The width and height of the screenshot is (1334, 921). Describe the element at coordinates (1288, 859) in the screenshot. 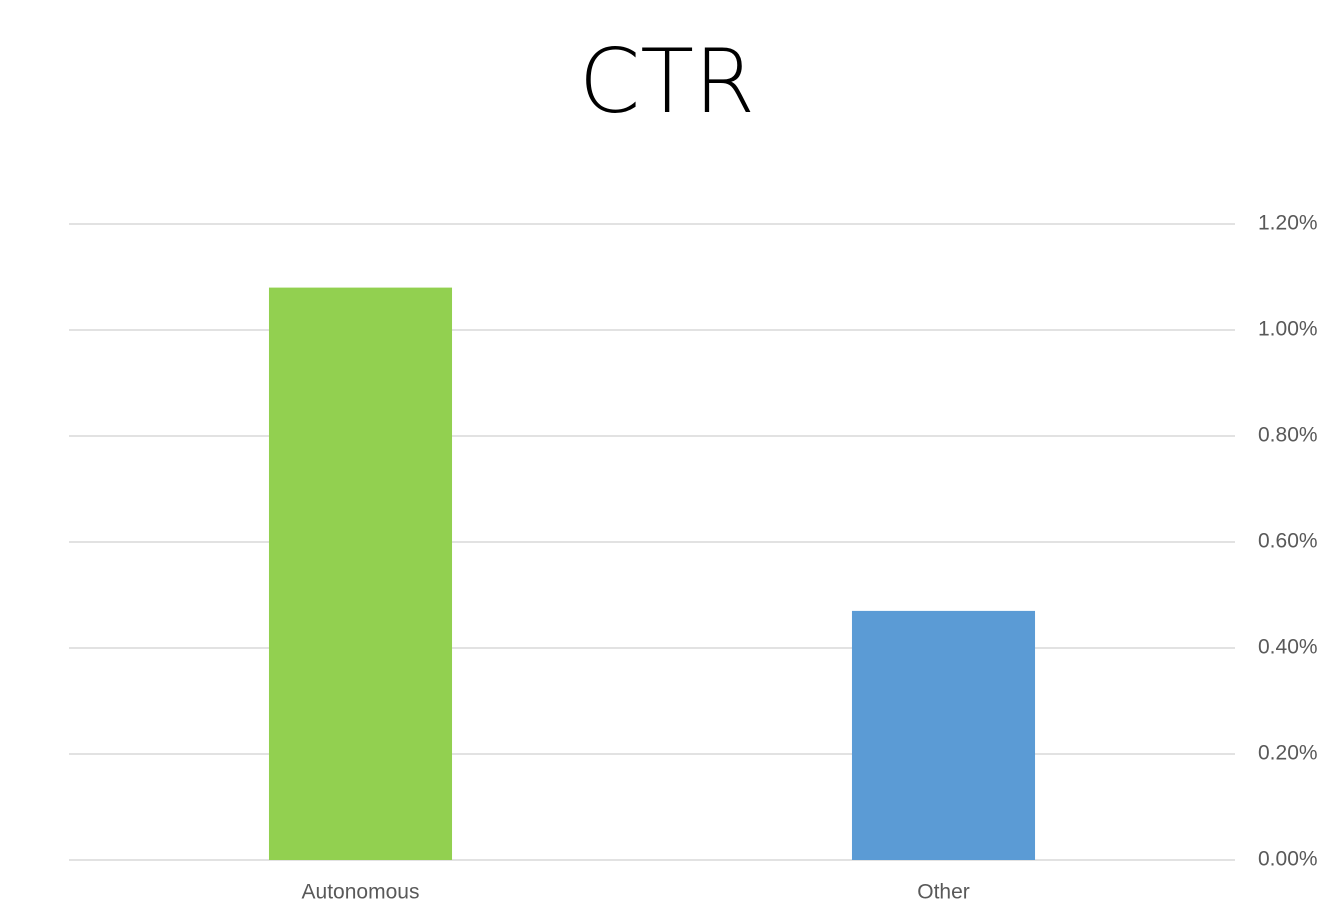

I see `y-tick-label: 0.00%` at that location.